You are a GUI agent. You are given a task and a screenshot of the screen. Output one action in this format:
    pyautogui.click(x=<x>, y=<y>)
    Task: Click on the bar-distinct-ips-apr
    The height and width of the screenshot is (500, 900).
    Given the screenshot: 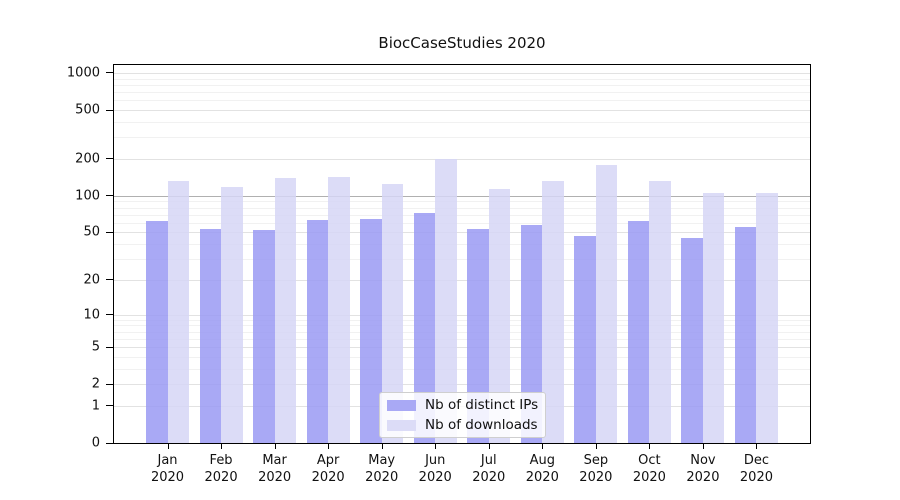 What is the action you would take?
    pyautogui.click(x=317, y=331)
    